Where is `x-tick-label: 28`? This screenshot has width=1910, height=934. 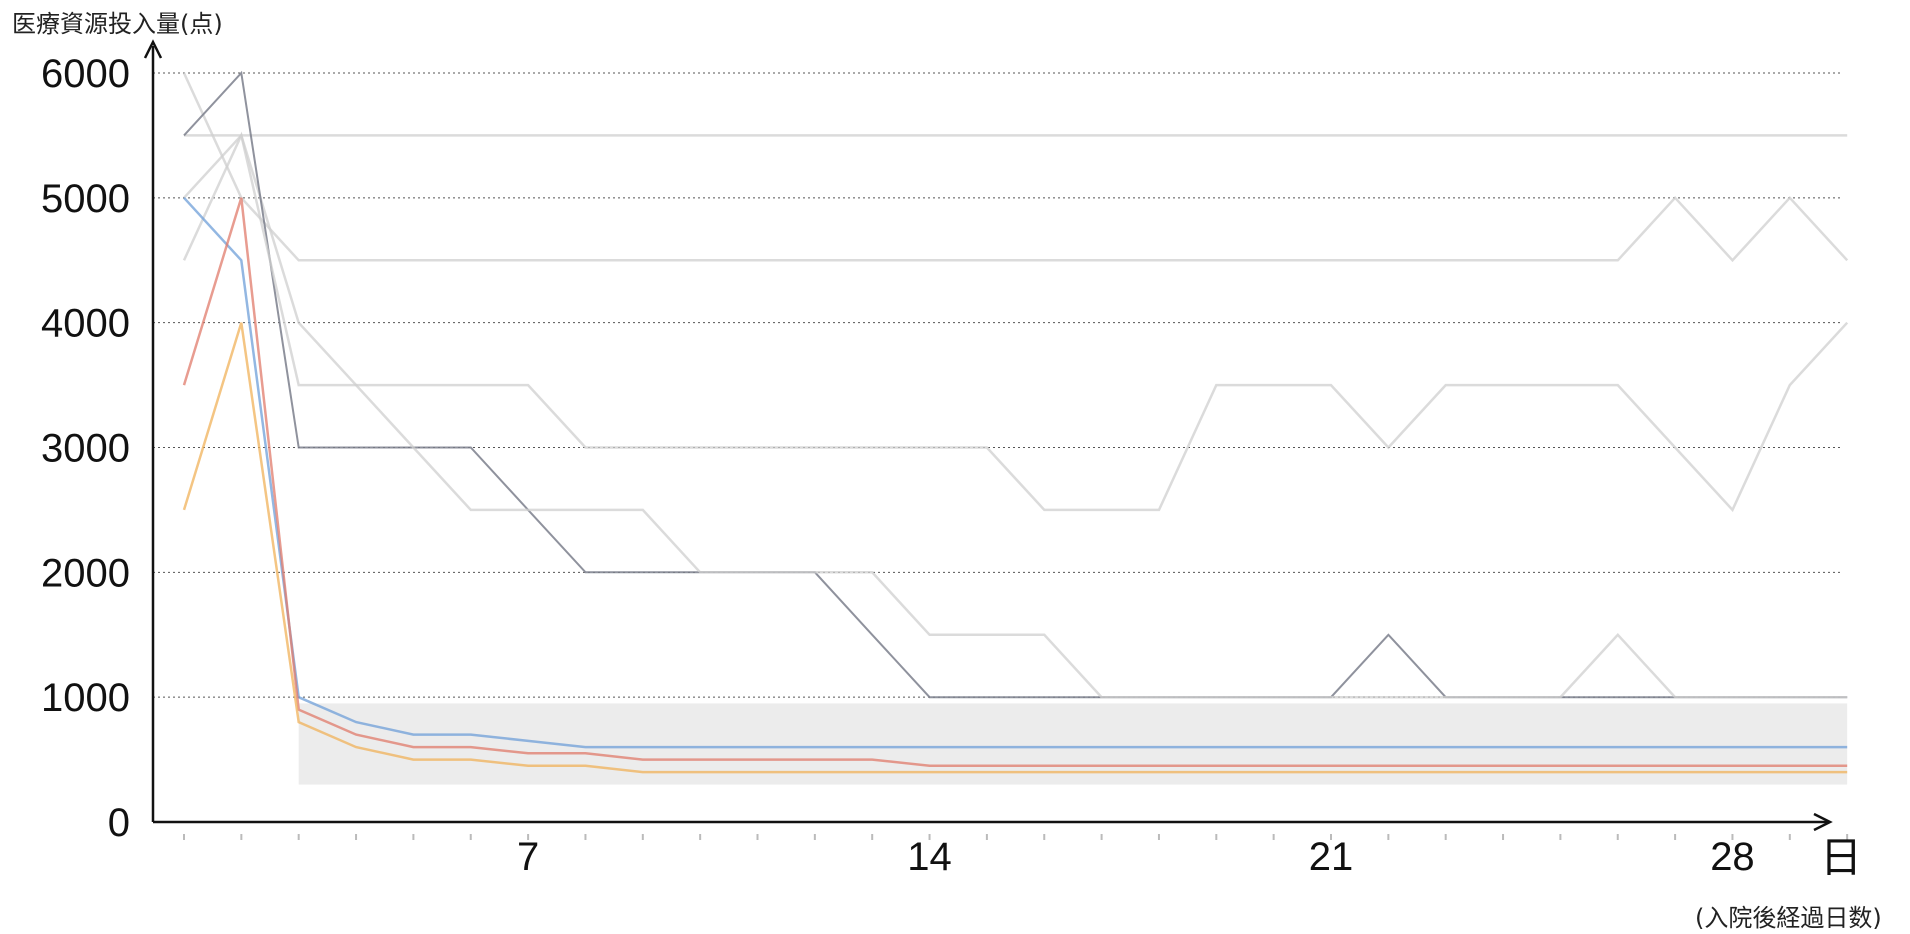 x-tick-label: 28 is located at coordinates (1732, 857).